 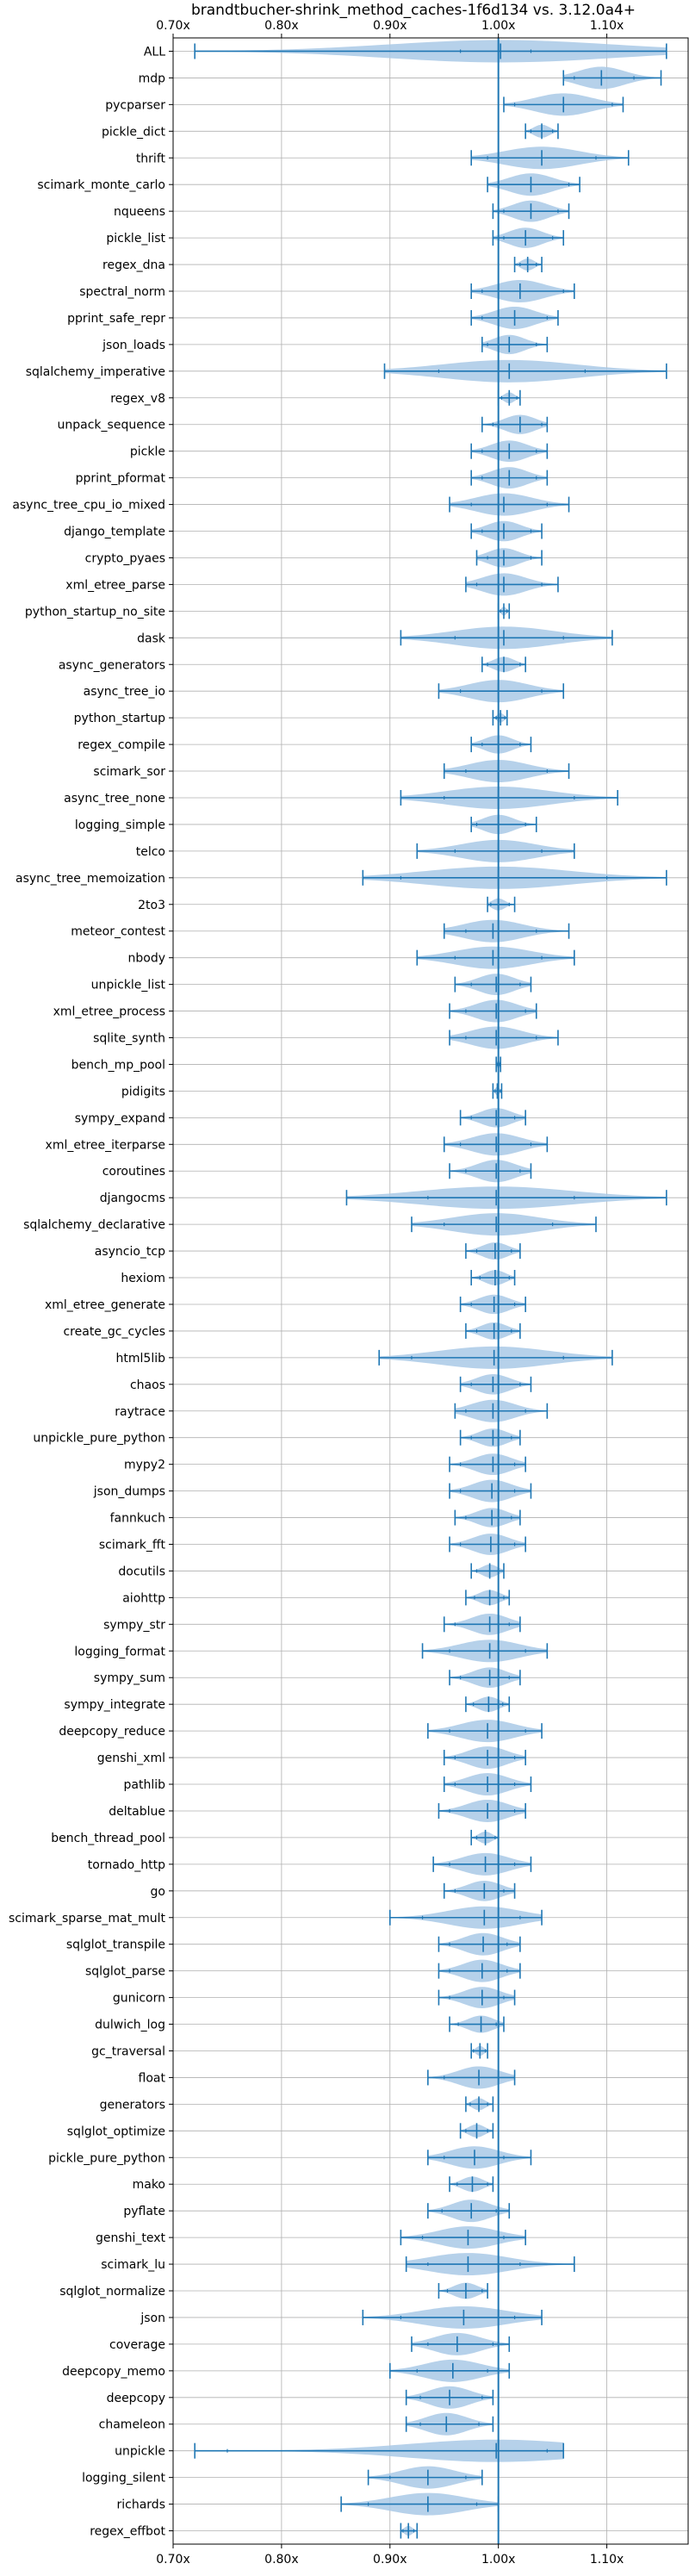 What do you see at coordinates (152, 2078) in the screenshot?
I see `benchmark-label: float` at bounding box center [152, 2078].